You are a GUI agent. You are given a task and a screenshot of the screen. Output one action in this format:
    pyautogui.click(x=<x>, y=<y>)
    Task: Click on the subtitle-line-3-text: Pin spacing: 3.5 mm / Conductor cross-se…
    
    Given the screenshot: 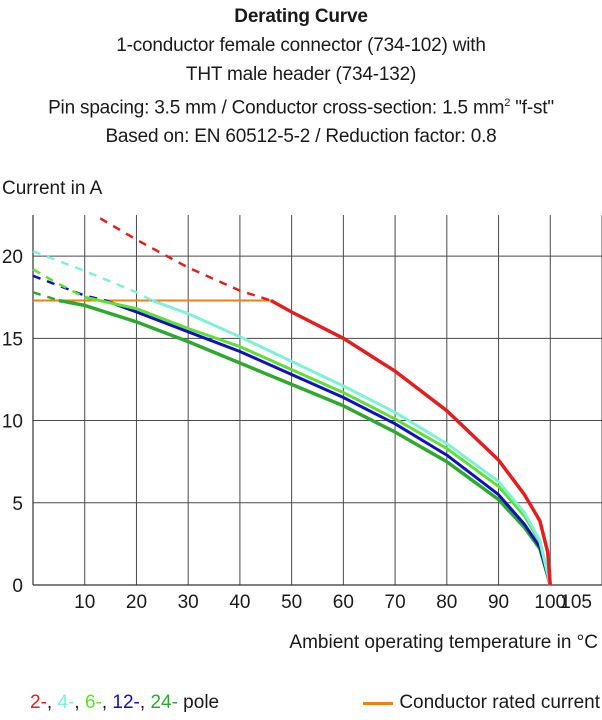 What is the action you would take?
    pyautogui.click(x=276, y=108)
    